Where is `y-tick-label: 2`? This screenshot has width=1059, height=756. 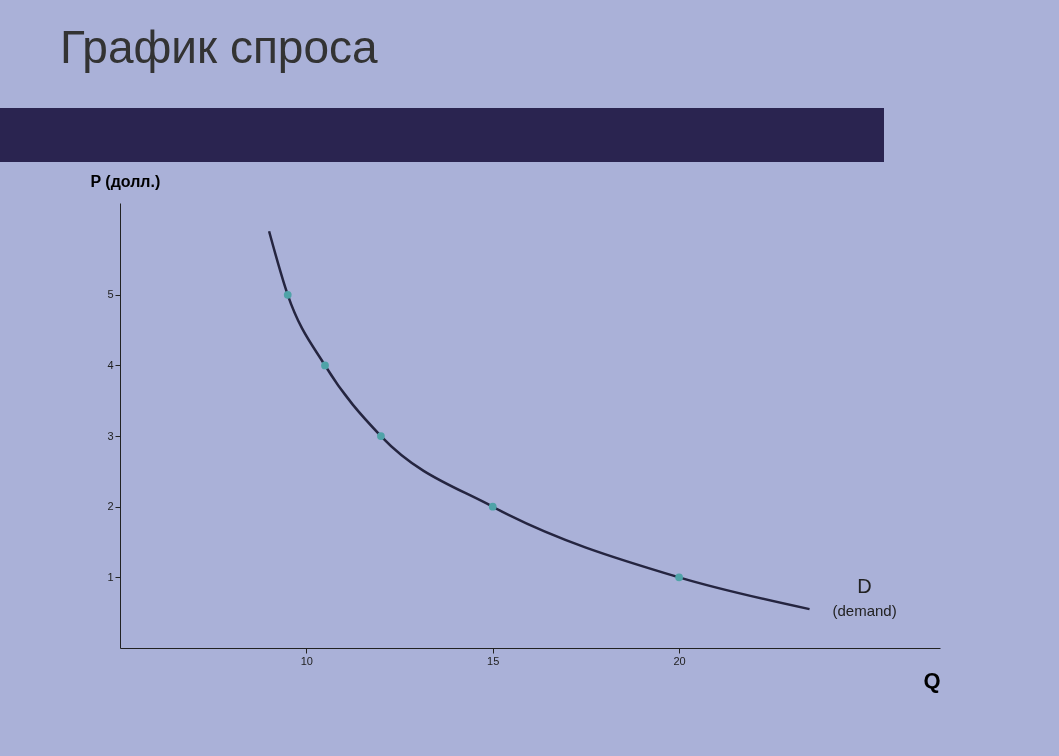 y-tick-label: 2 is located at coordinates (110, 506).